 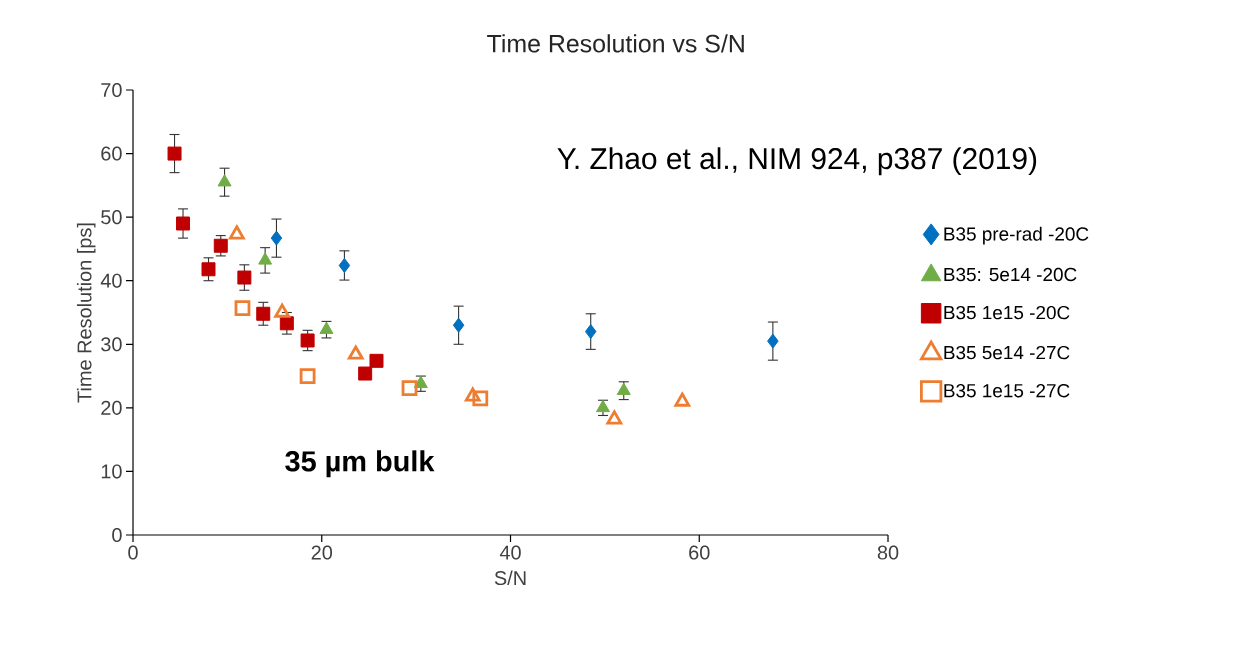 I want to click on chart-title: Time Resolution vs S/N, so click(x=615, y=43).